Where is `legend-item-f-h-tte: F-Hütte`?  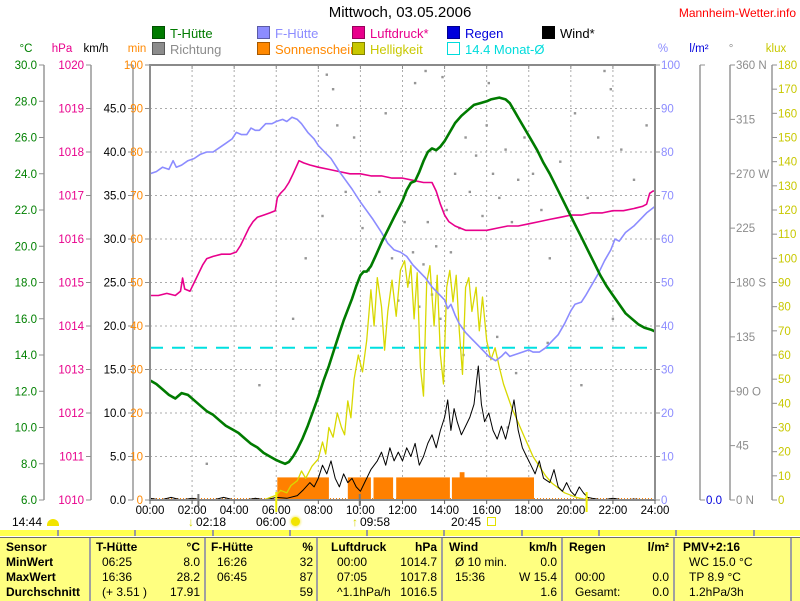
legend-item-f-h-tte: F-Hütte is located at coordinates (287, 33).